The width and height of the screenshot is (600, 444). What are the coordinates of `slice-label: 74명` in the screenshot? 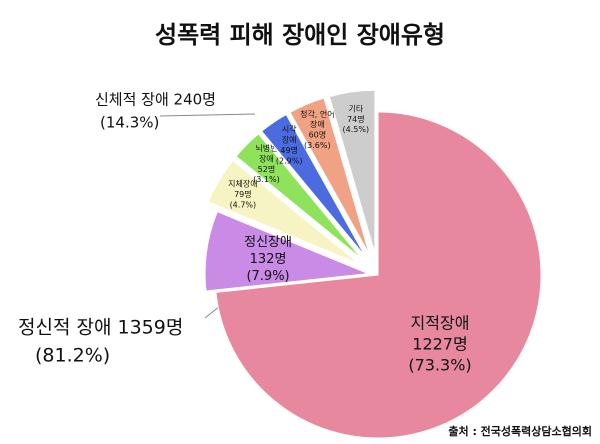 It's located at (356, 119).